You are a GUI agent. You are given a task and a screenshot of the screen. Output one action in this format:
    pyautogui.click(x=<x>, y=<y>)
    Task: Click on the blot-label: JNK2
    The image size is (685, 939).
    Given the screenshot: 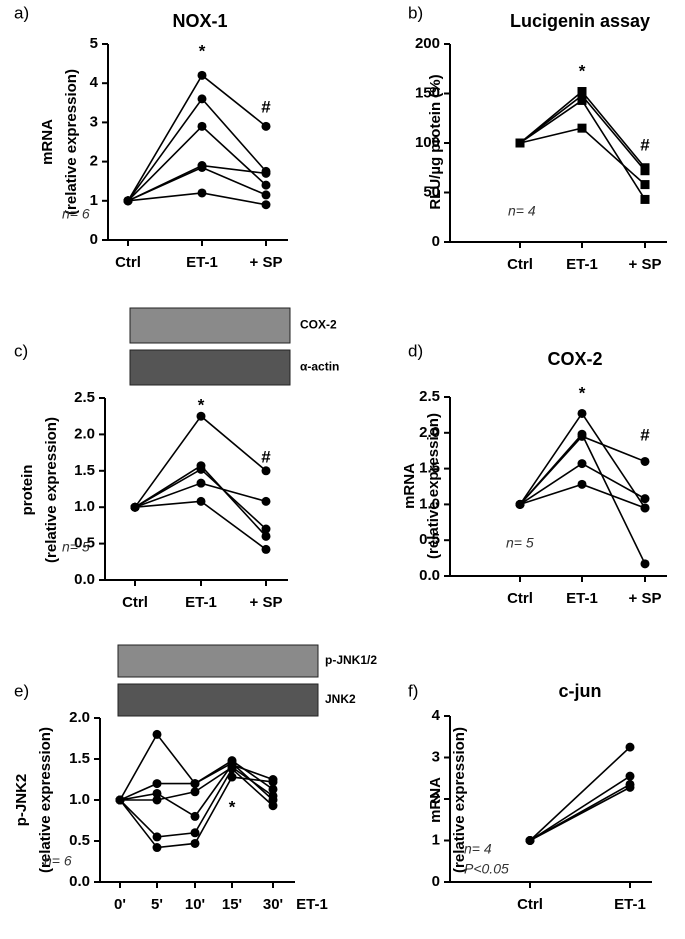 What is the action you would take?
    pyautogui.click(x=340, y=699)
    